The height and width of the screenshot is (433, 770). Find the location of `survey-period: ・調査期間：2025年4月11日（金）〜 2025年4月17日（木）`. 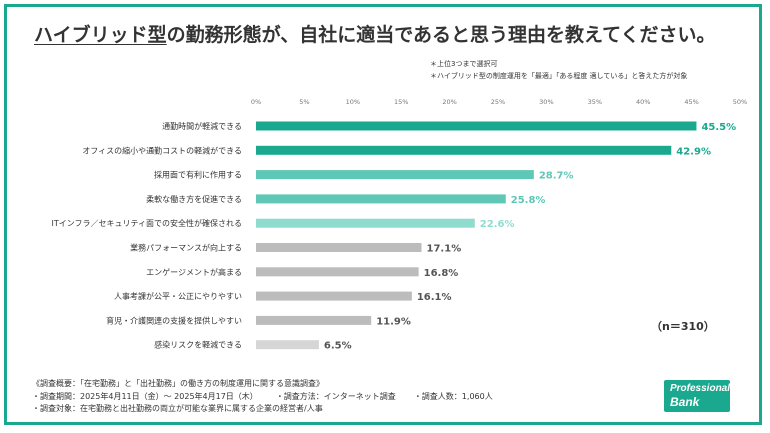

survey-period: ・調査期間：2025年4月11日（金）〜 2025年4月17日（木） is located at coordinates (145, 396).